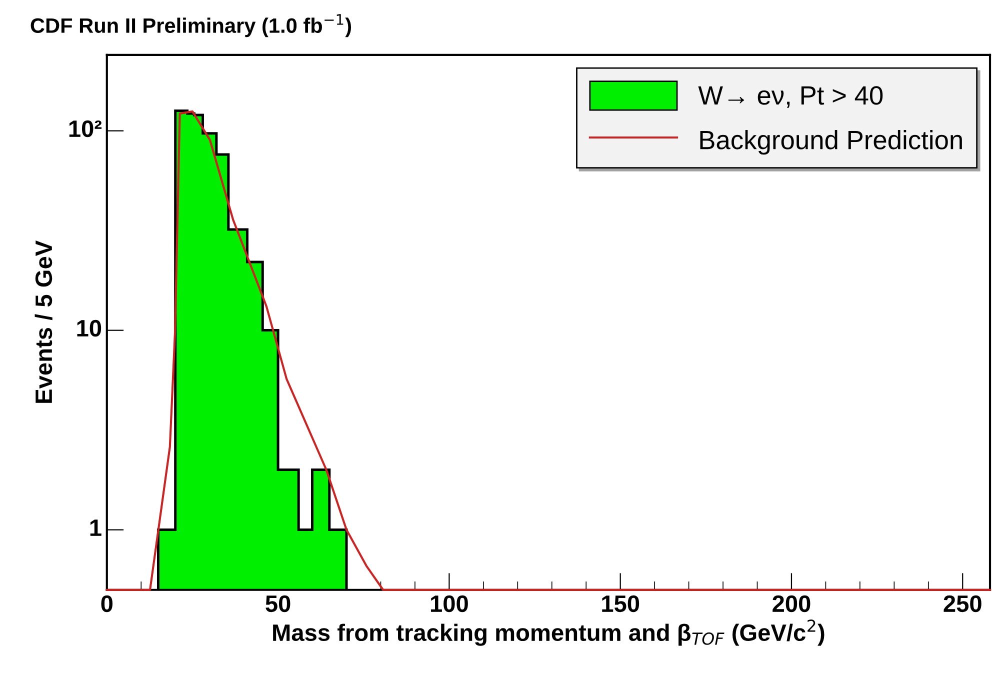 Image resolution: width=999 pixels, height=678 pixels. What do you see at coordinates (963, 603) in the screenshot?
I see `x-tick-label: 250` at bounding box center [963, 603].